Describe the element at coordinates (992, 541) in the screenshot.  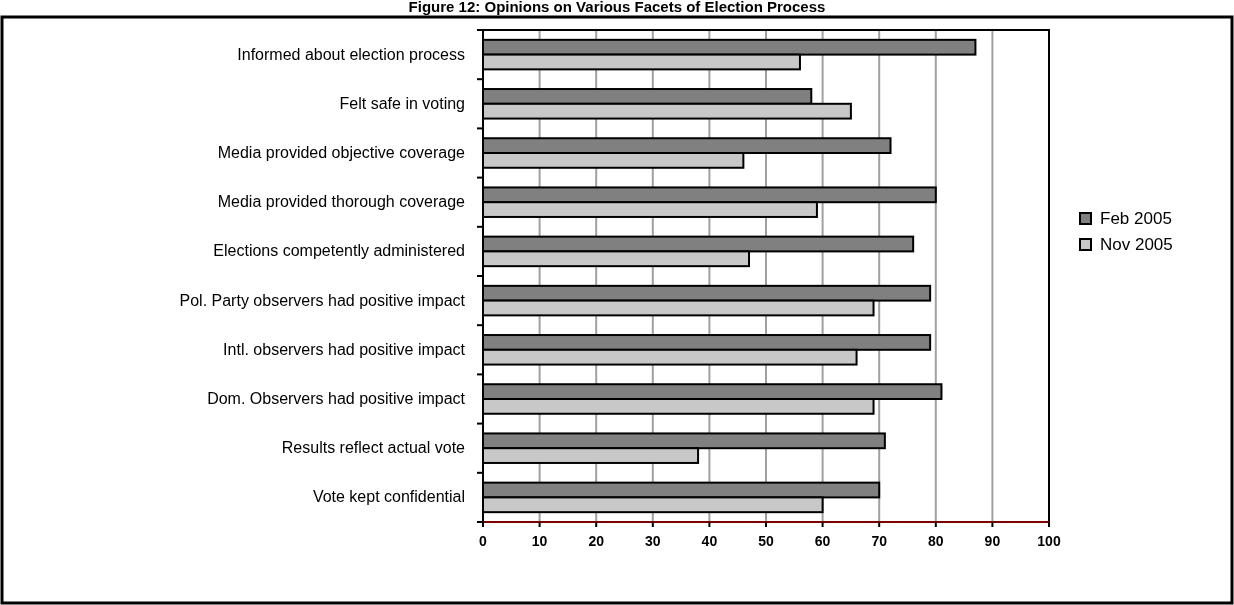
I see `x-tick-label: 90` at that location.